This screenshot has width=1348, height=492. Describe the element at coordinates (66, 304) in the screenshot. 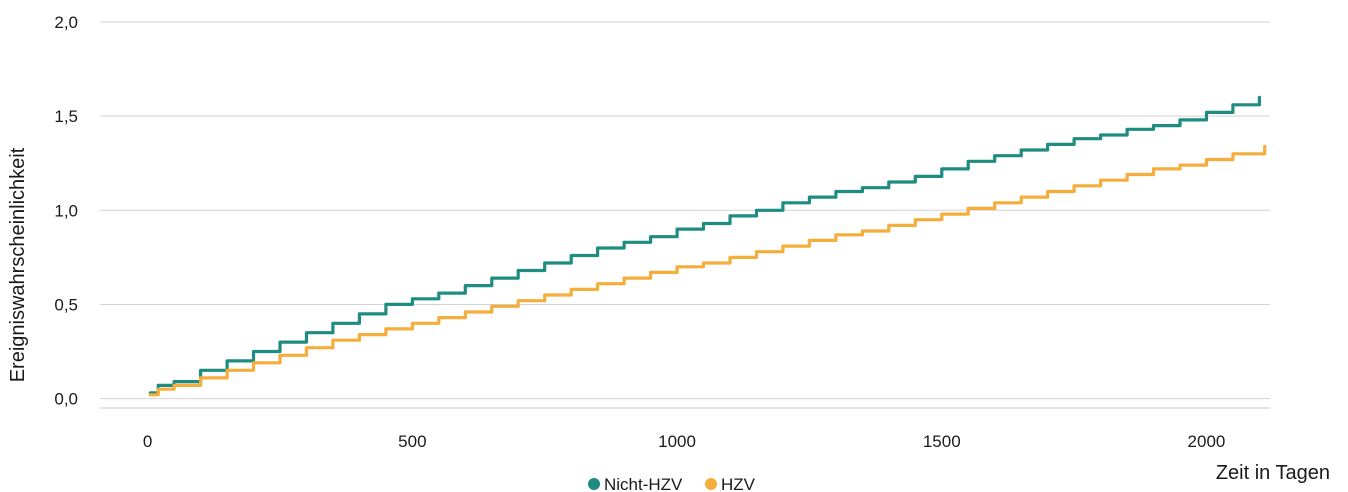

I see `y-tick-label-1: 0,5` at that location.